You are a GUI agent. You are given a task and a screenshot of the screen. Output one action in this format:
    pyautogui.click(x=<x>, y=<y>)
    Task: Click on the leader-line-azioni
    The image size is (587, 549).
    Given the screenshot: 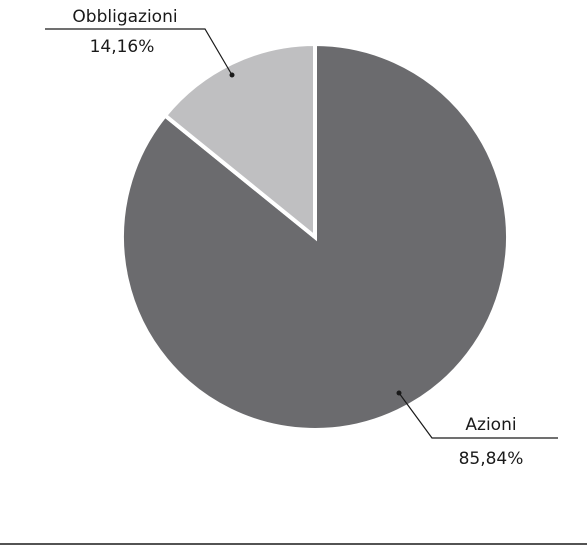 What is the action you would take?
    pyautogui.click(x=478, y=415)
    